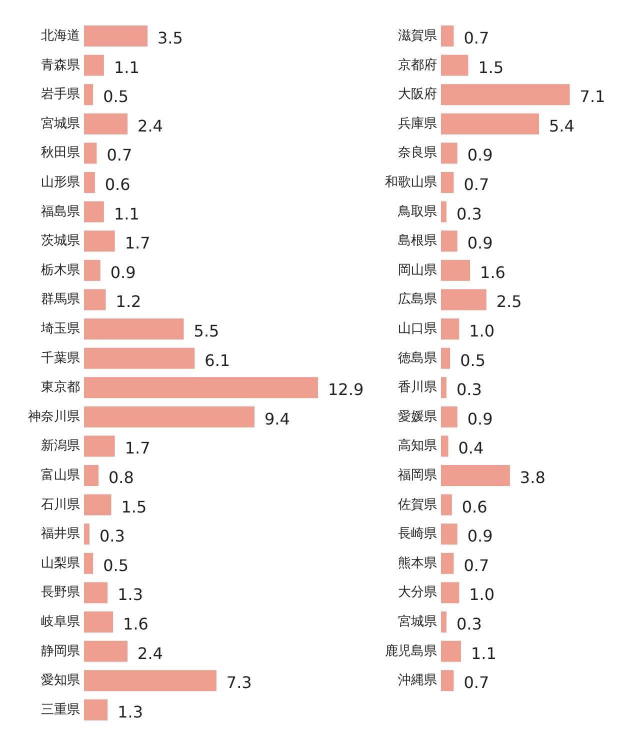 The height and width of the screenshot is (752, 631). What do you see at coordinates (135, 624) in the screenshot?
I see `data-label: 1.6` at bounding box center [135, 624].